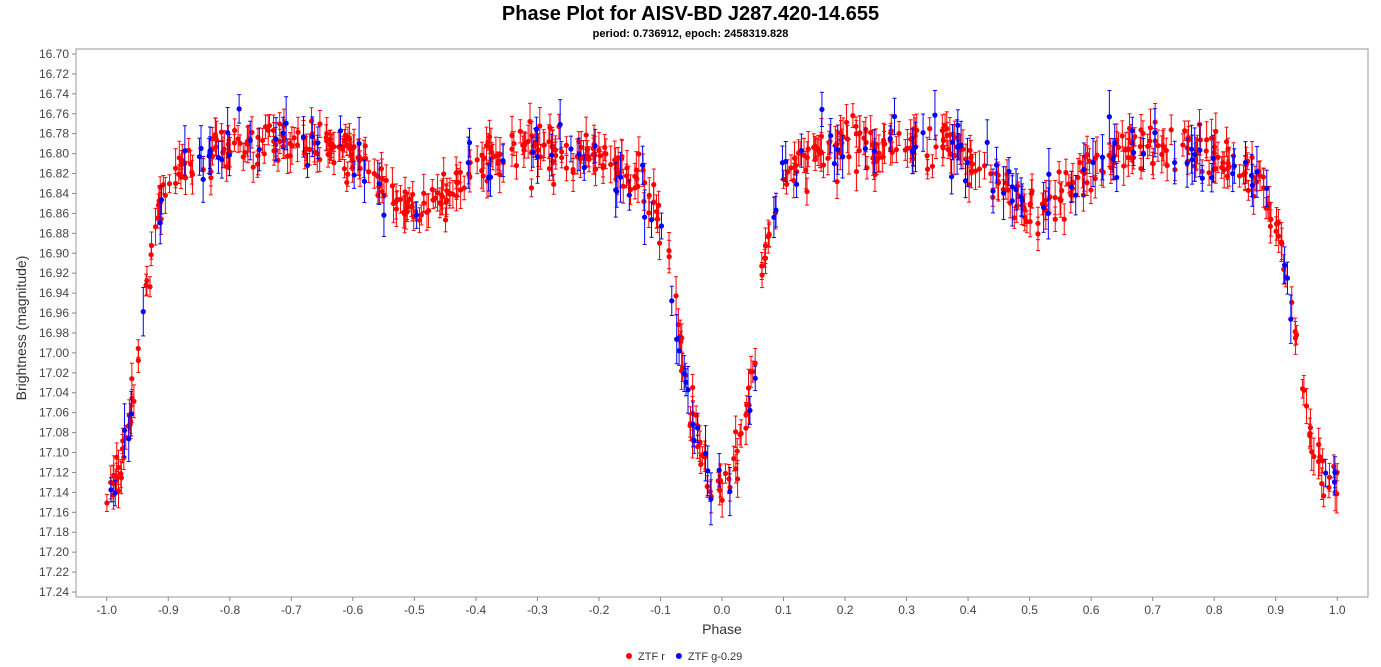 The image size is (1381, 667). Describe the element at coordinates (54, 233) in the screenshot. I see `y-tick-label: 16.88` at that location.